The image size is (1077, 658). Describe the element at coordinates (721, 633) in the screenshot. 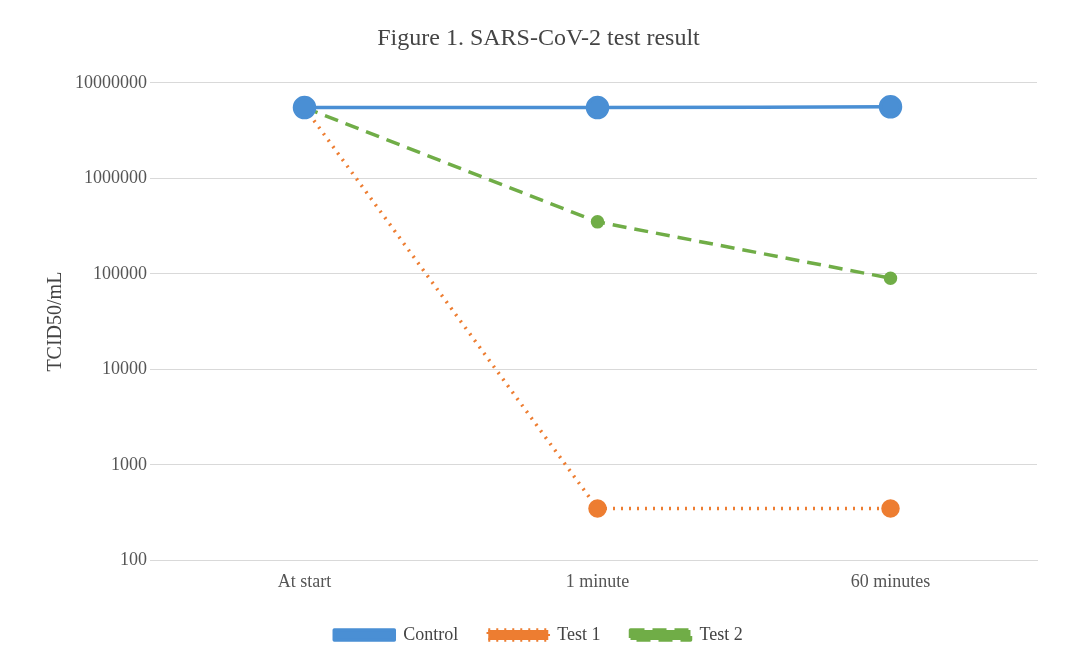

I see `legend-label: Test 2` at that location.